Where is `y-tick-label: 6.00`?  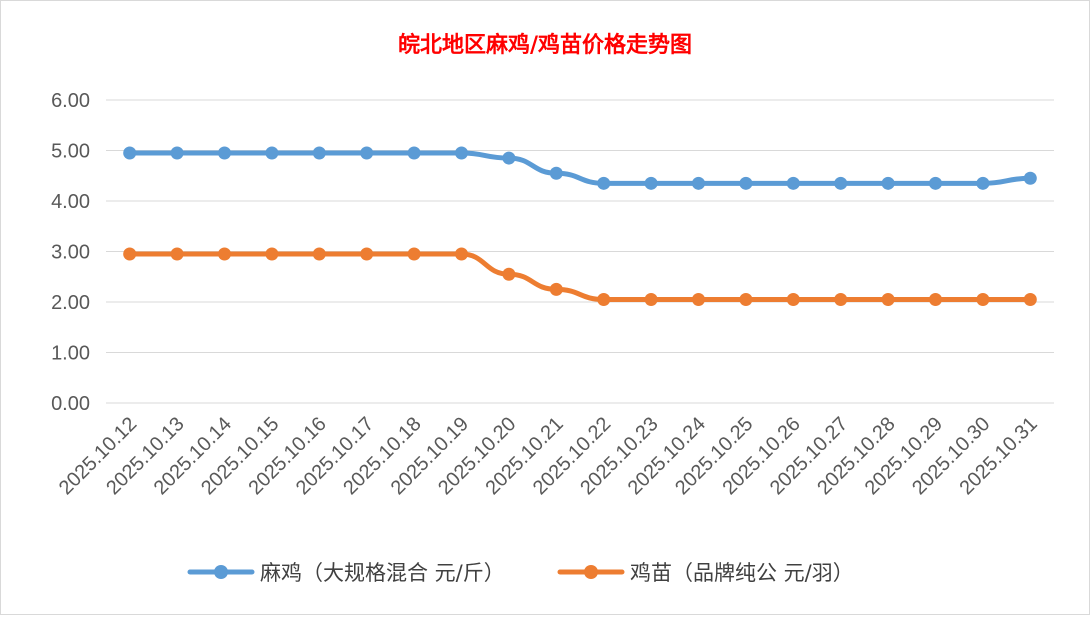 y-tick-label: 6.00 is located at coordinates (70, 101).